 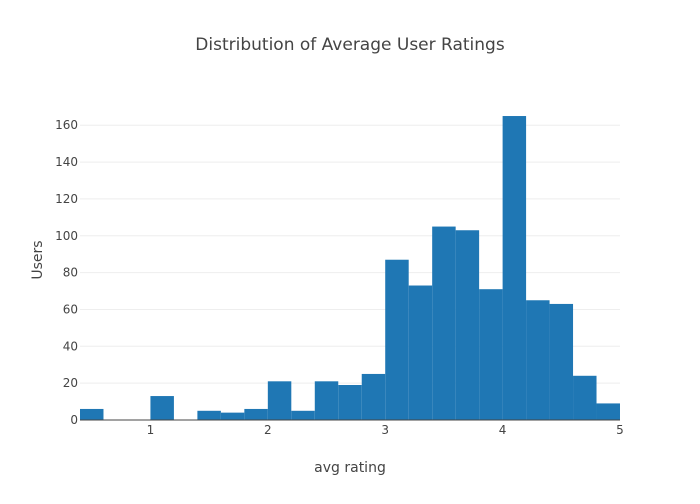 I want to click on y-tick-labels: 0 20 40 60 80 100 120 140 160, so click(x=66, y=272).